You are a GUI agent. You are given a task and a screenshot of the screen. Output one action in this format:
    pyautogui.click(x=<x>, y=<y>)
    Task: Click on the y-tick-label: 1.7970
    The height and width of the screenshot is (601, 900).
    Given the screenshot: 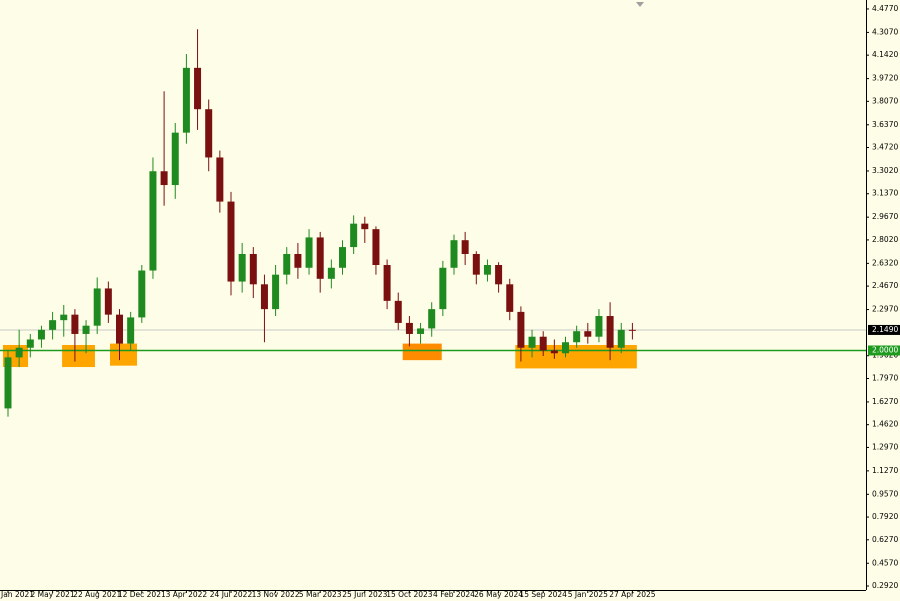 What is the action you would take?
    pyautogui.click(x=885, y=377)
    